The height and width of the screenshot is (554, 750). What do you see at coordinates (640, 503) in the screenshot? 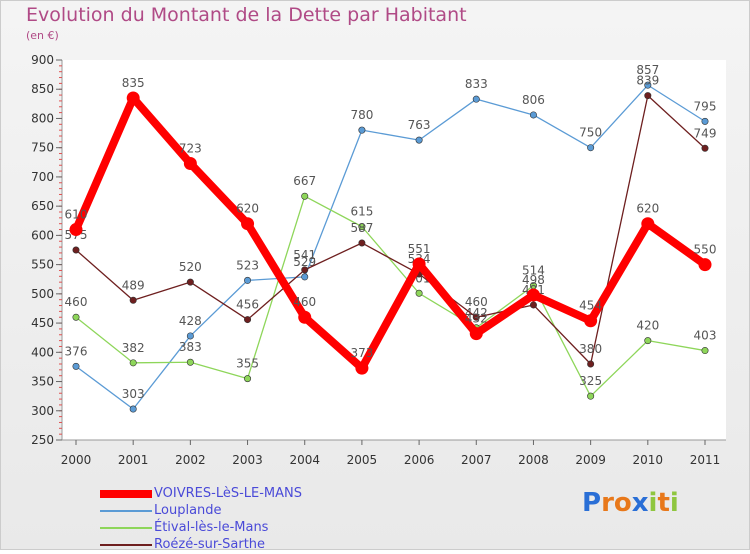
I see `logo-letter: x` at bounding box center [640, 503].